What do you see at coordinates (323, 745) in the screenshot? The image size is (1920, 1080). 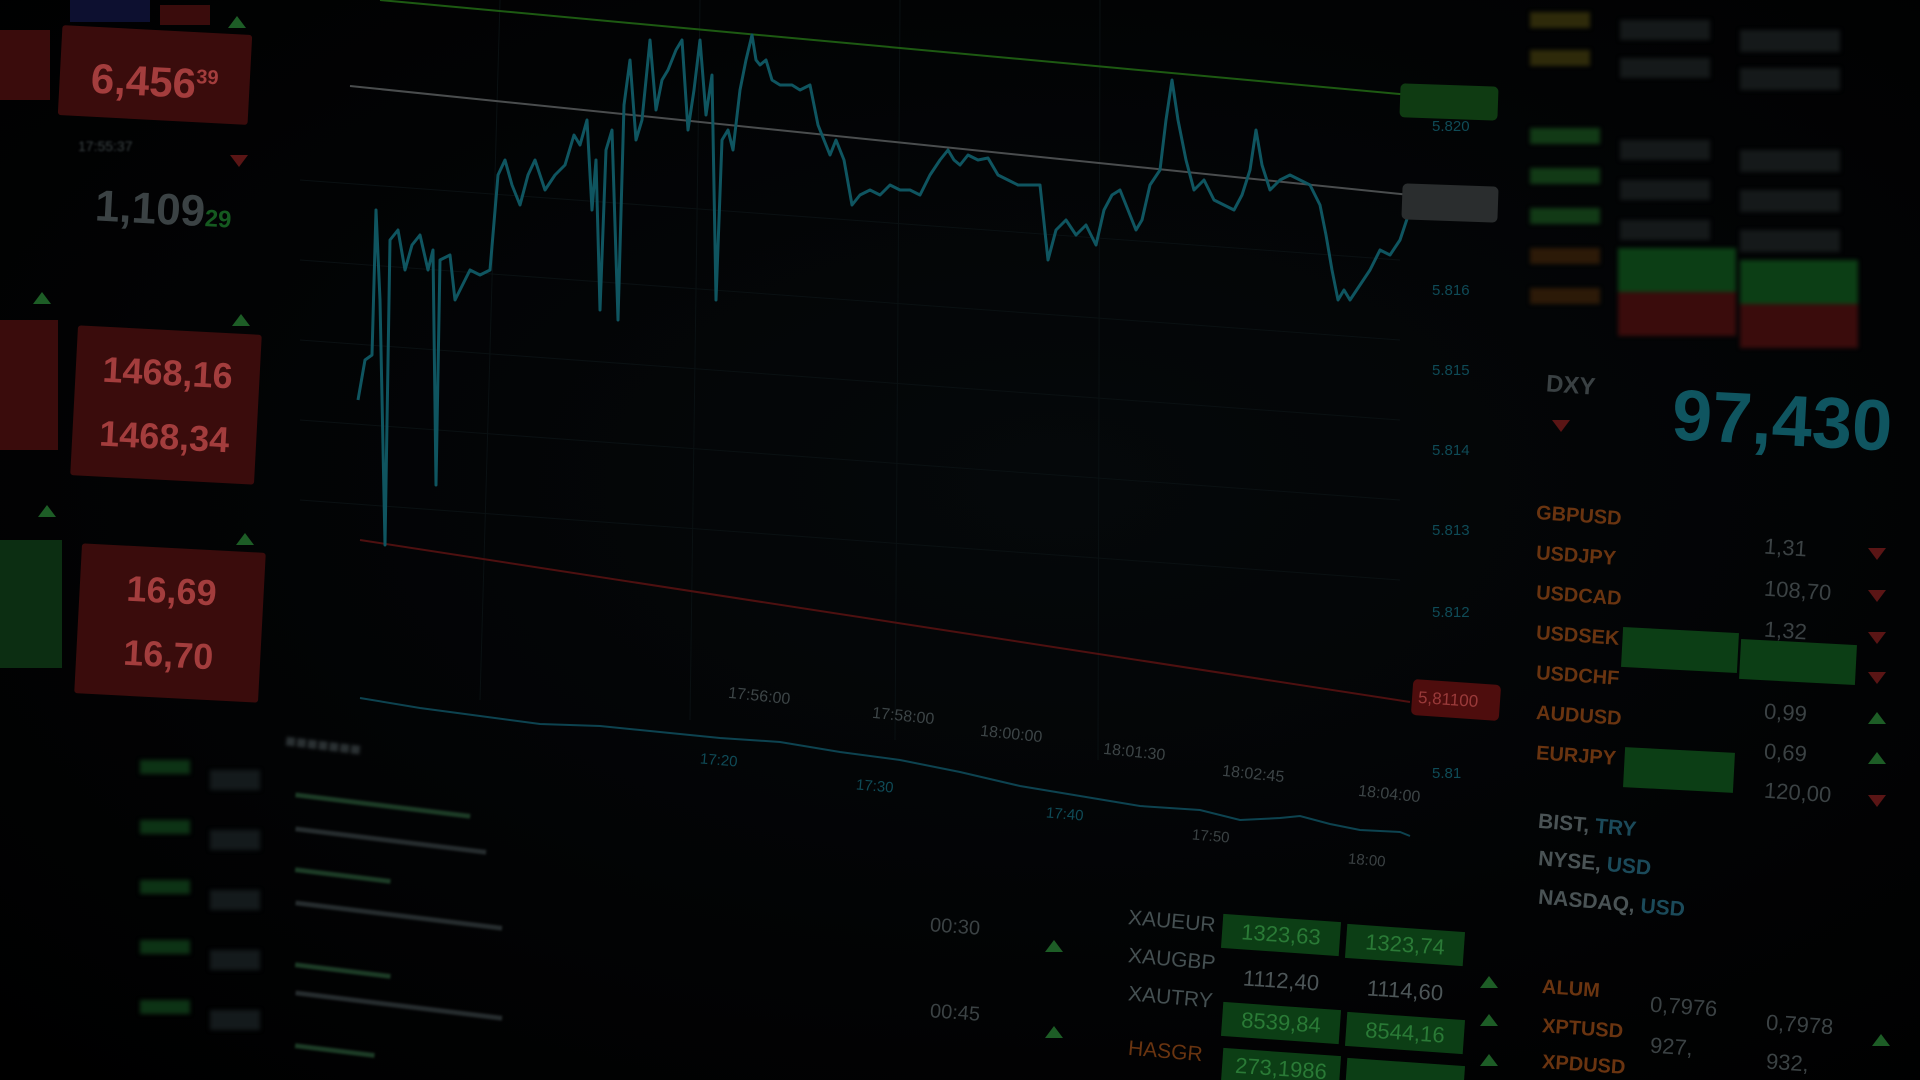 I see `news-header: ■■■■■■■` at bounding box center [323, 745].